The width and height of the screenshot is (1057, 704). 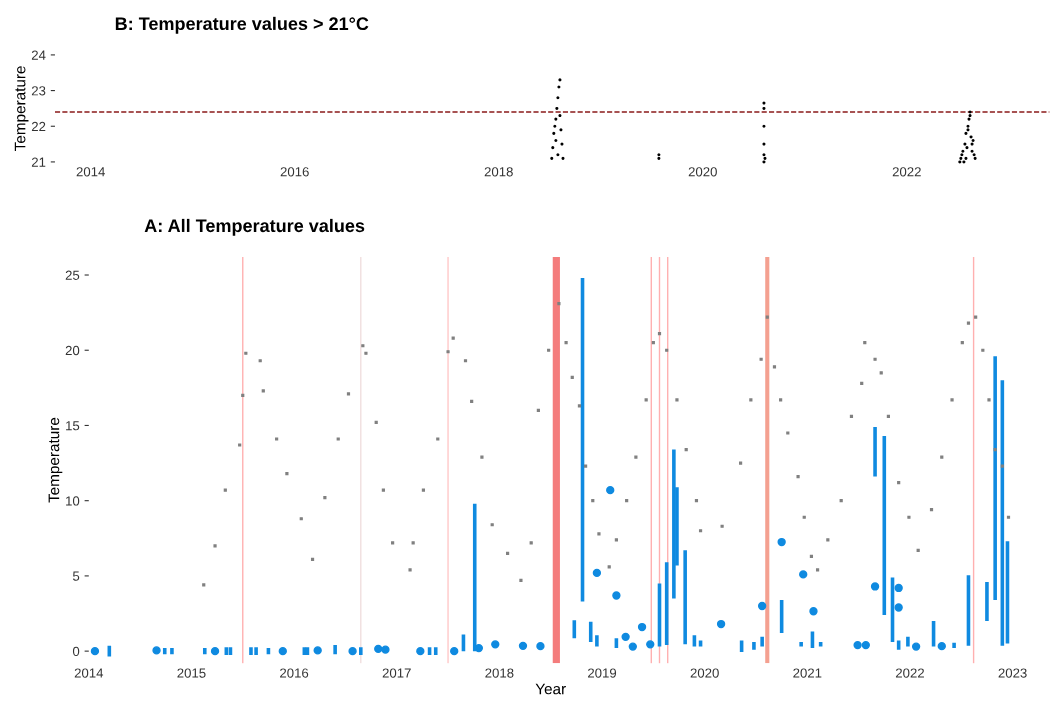 What do you see at coordinates (76, 651) in the screenshot?
I see `y-tick-label: 0` at bounding box center [76, 651].